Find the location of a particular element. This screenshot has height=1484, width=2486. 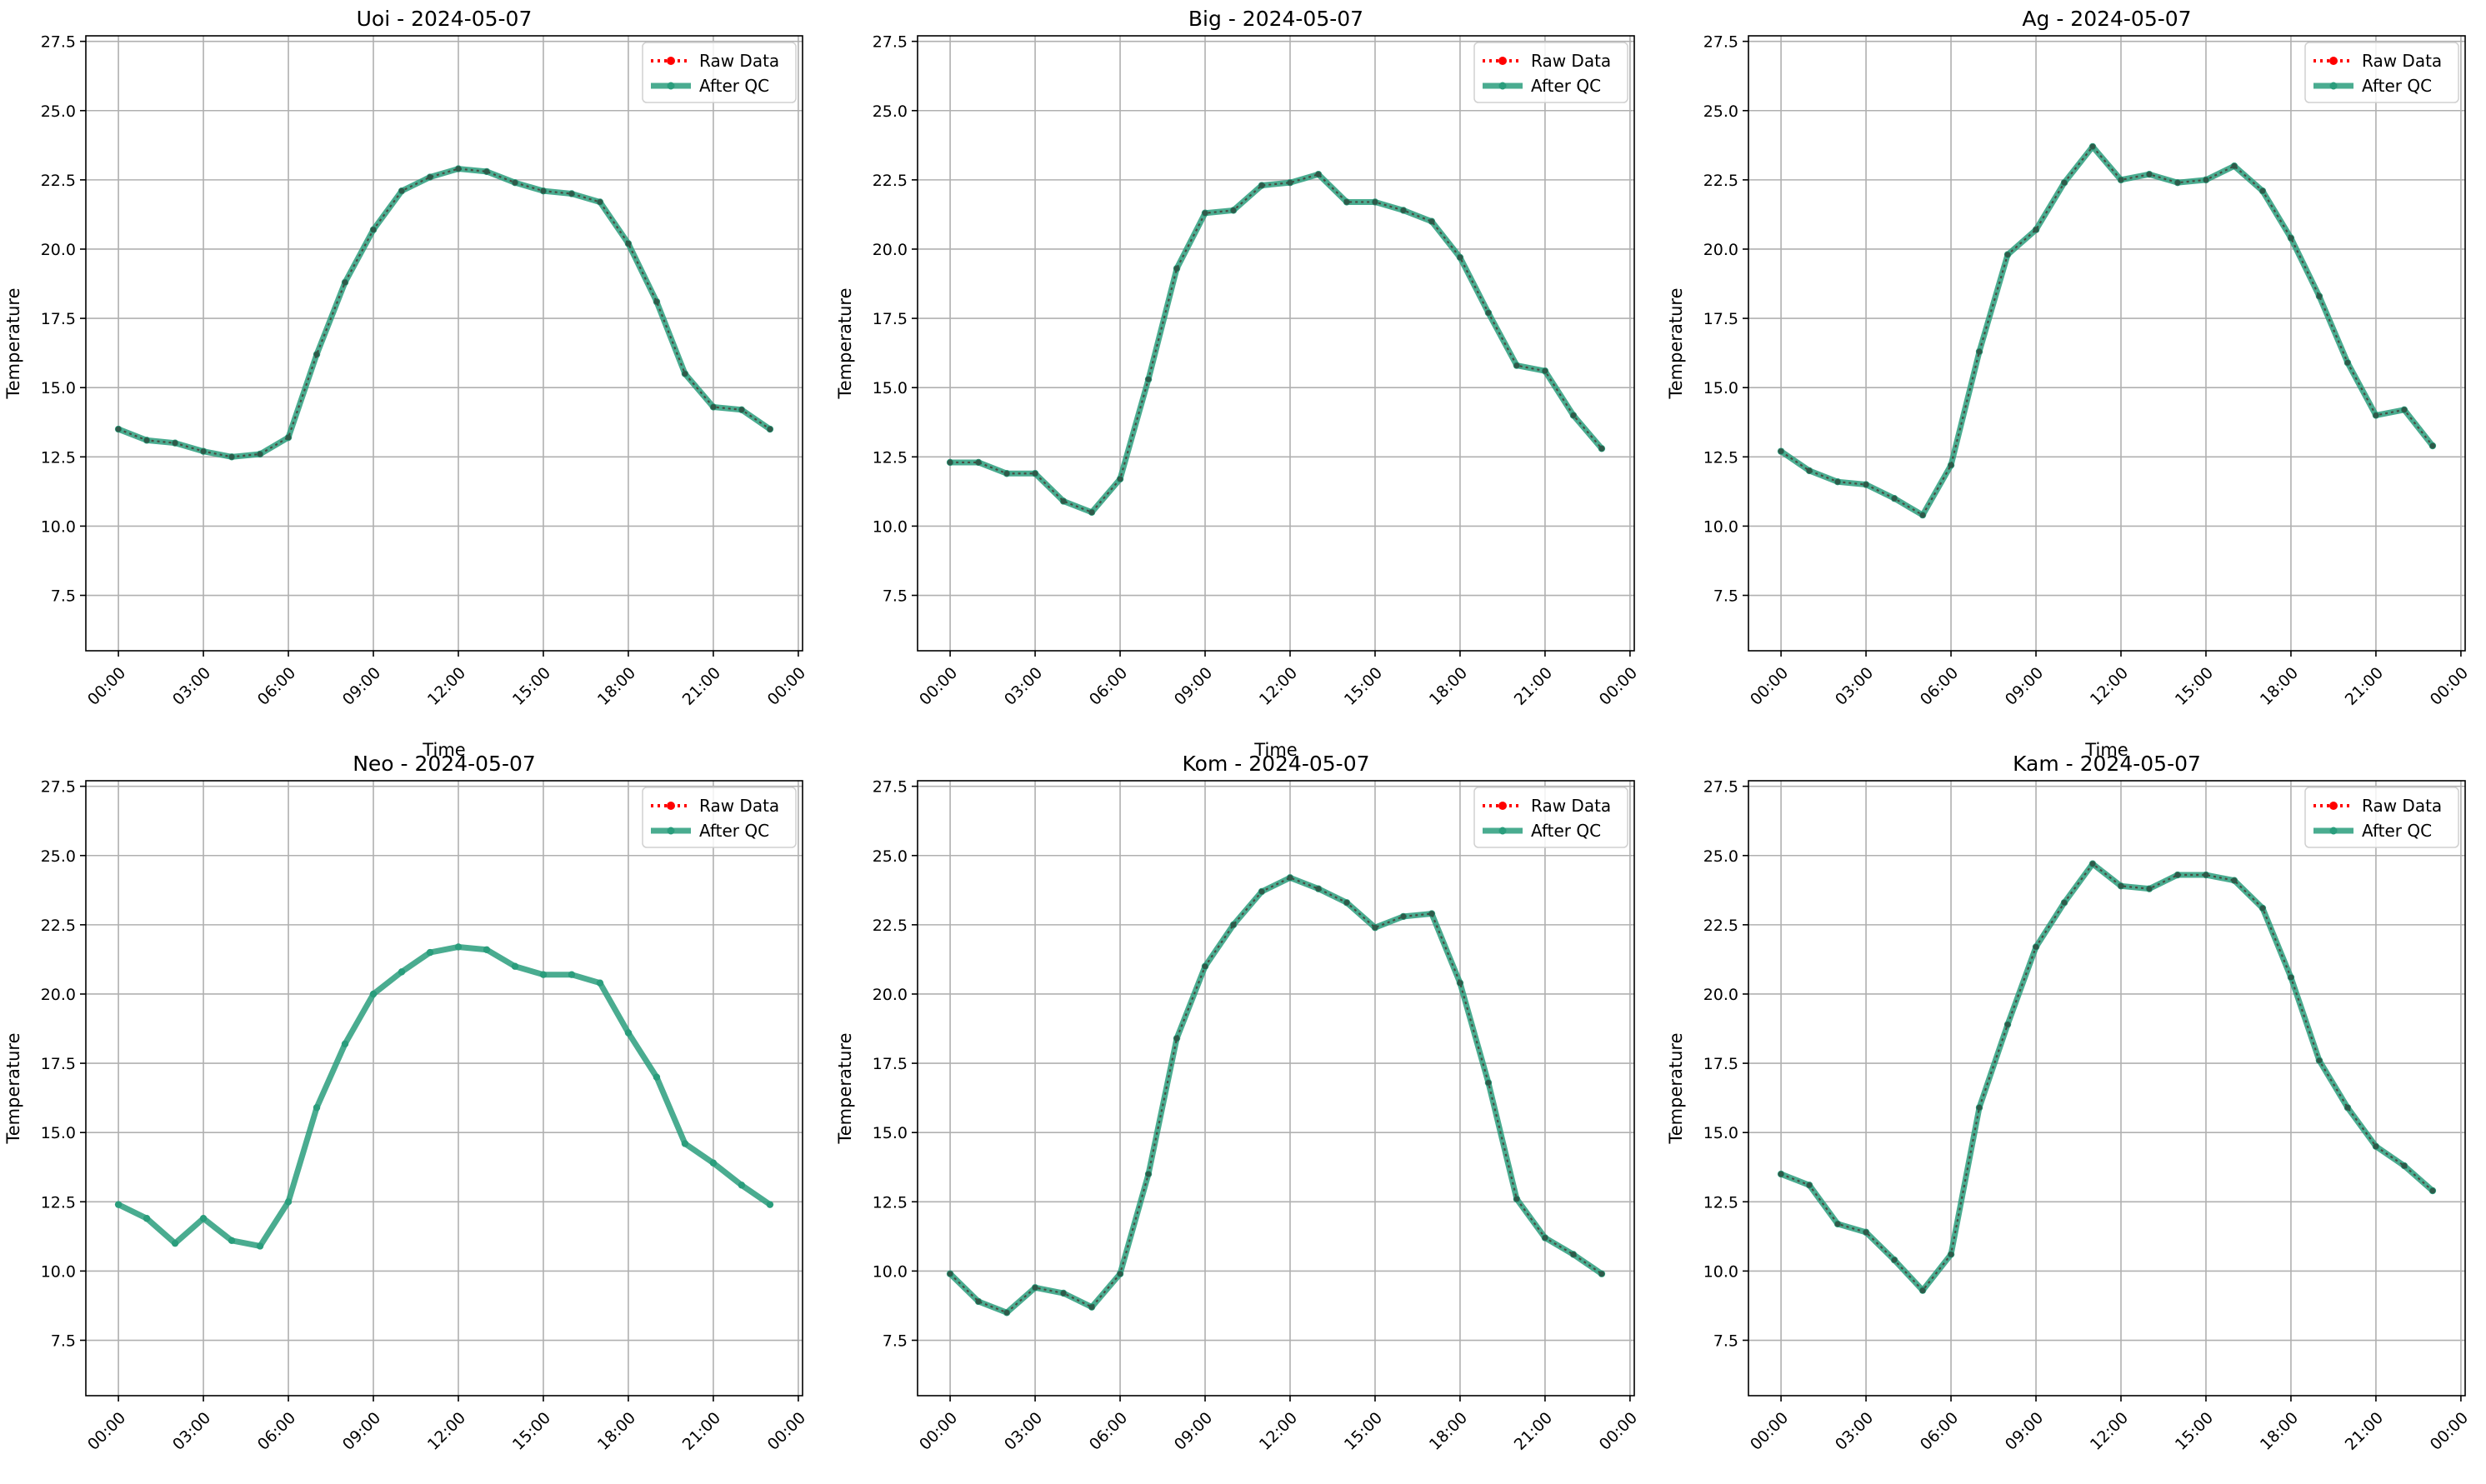

legend-label-raw-data: Raw Data is located at coordinates (1571, 806).